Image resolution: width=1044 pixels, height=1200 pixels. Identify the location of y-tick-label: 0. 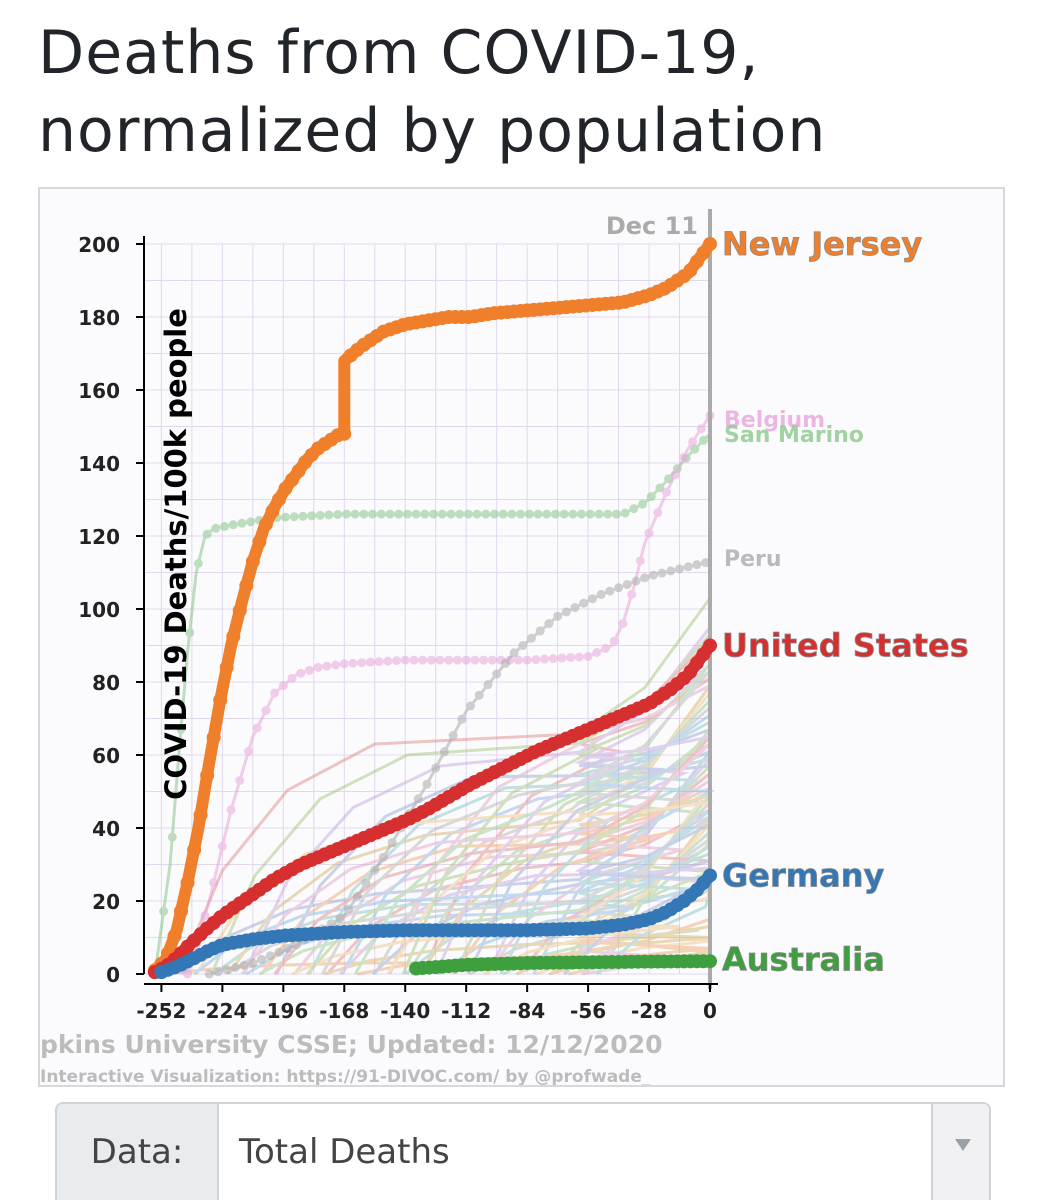
(113, 975).